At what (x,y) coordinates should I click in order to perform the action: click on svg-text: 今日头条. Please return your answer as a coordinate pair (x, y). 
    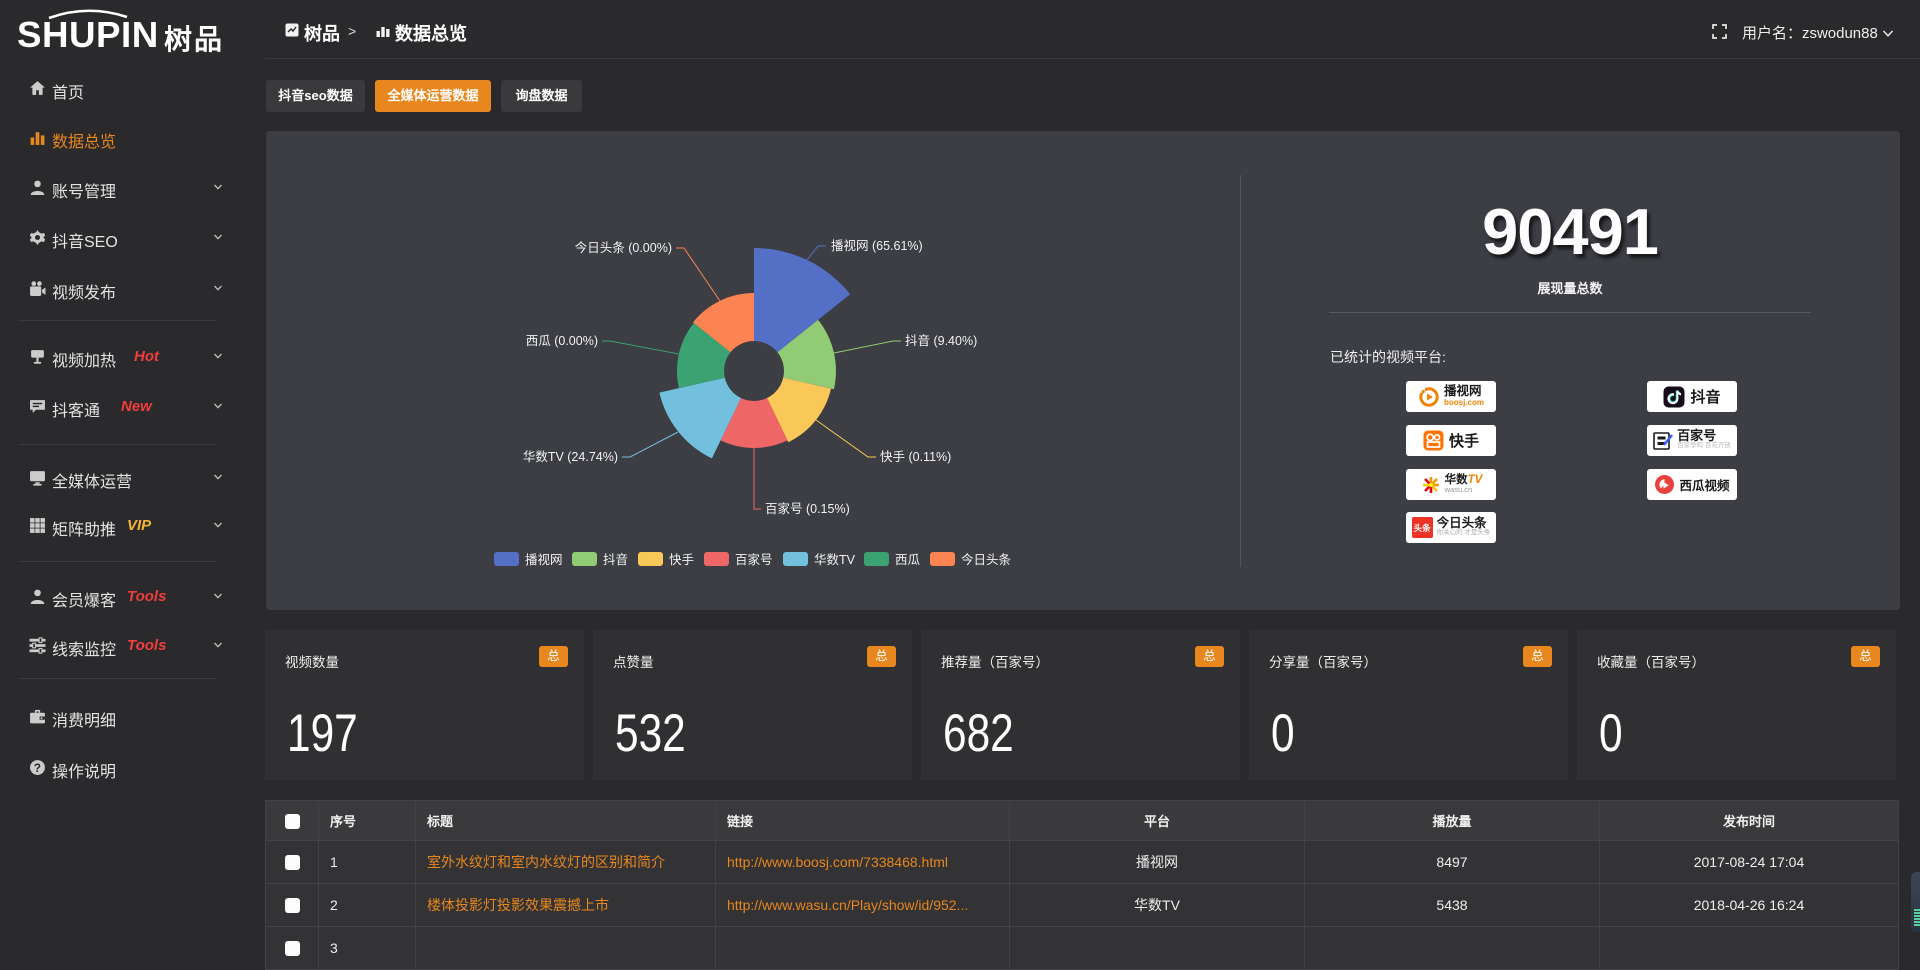
    Looking at the image, I should click on (986, 559).